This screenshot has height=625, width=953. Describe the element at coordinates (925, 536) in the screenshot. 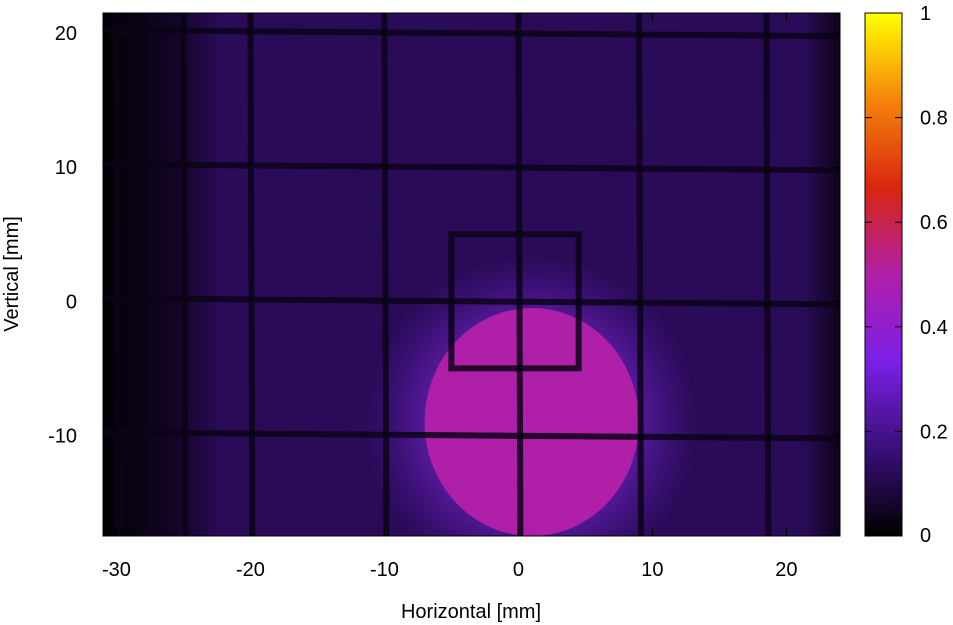

I see `colorbar-tick-label: 0` at that location.